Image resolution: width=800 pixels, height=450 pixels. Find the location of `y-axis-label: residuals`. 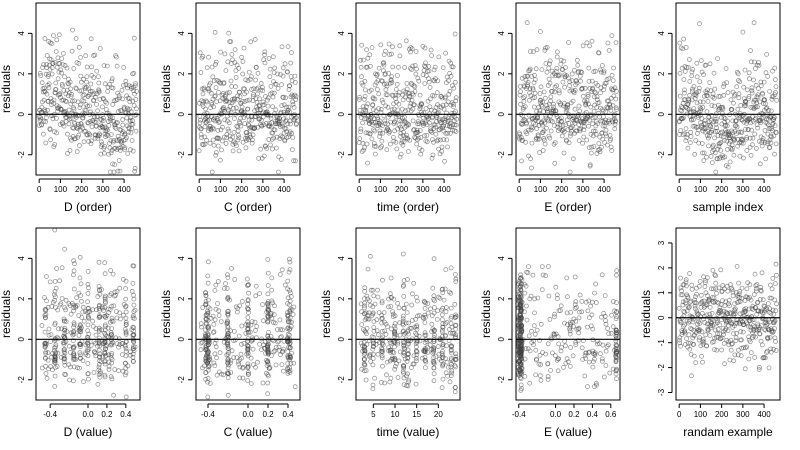

y-axis-label: residuals is located at coordinates (326, 89).